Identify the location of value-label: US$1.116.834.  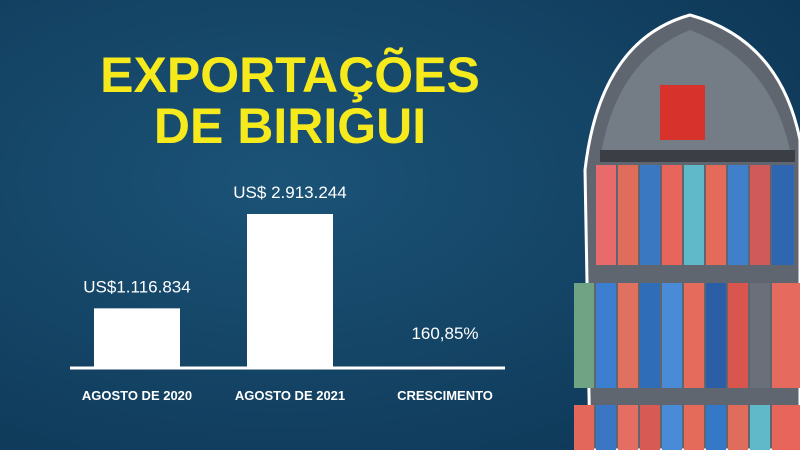
(136, 286).